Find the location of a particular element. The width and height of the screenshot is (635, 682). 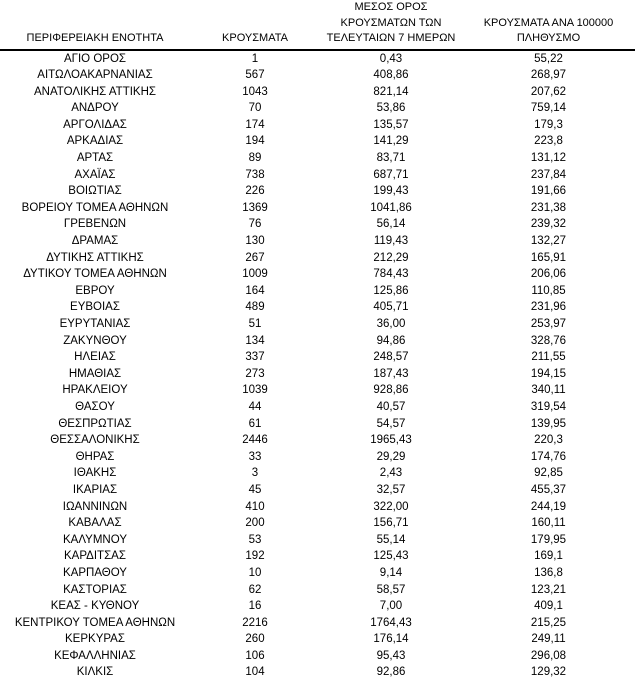

avg7day-cell: 2,43 is located at coordinates (391, 473).